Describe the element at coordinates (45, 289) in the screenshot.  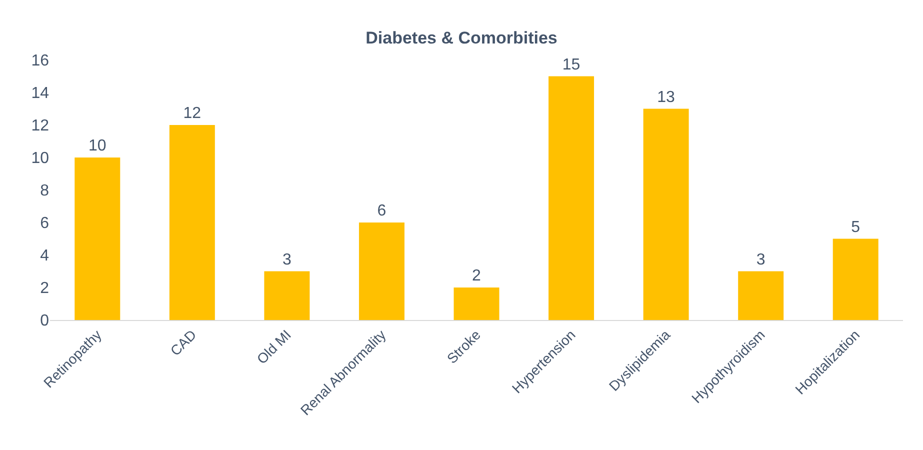
I see `y-tick-label: 2` at that location.